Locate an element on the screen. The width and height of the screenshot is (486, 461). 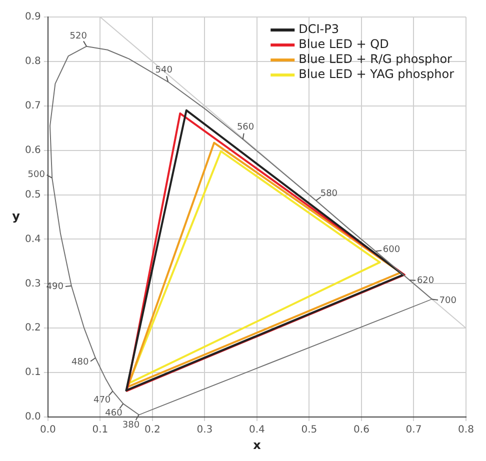
x-tick-label: 0.2 is located at coordinates (152, 430).